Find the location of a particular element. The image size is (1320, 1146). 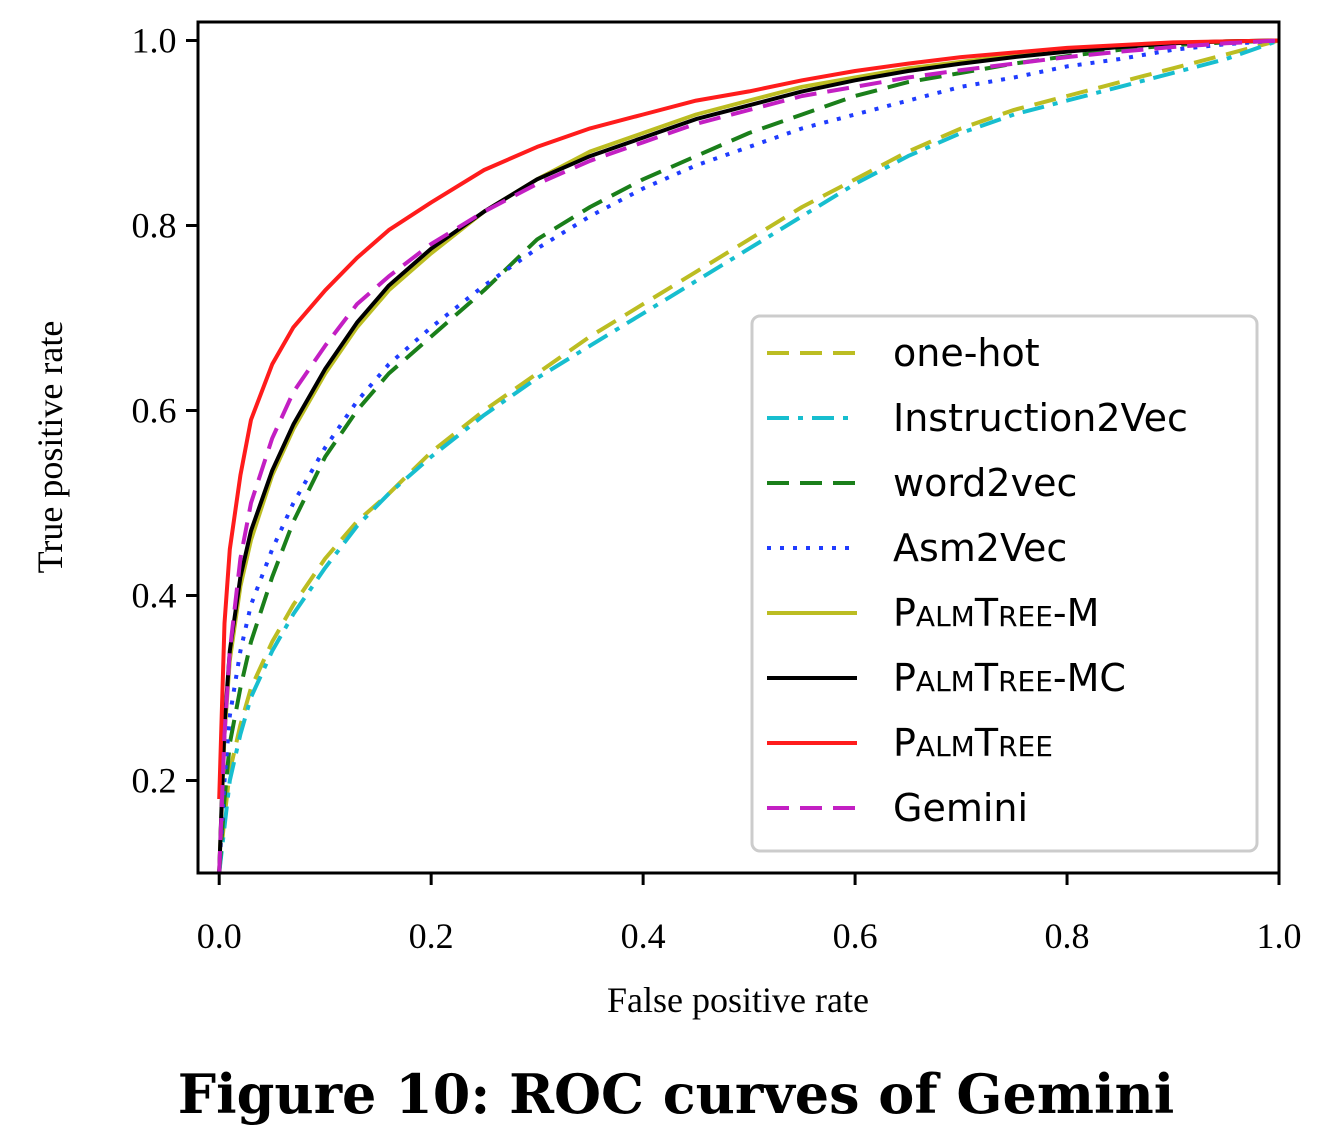

legend-label-2: word2vec is located at coordinates (985, 483).